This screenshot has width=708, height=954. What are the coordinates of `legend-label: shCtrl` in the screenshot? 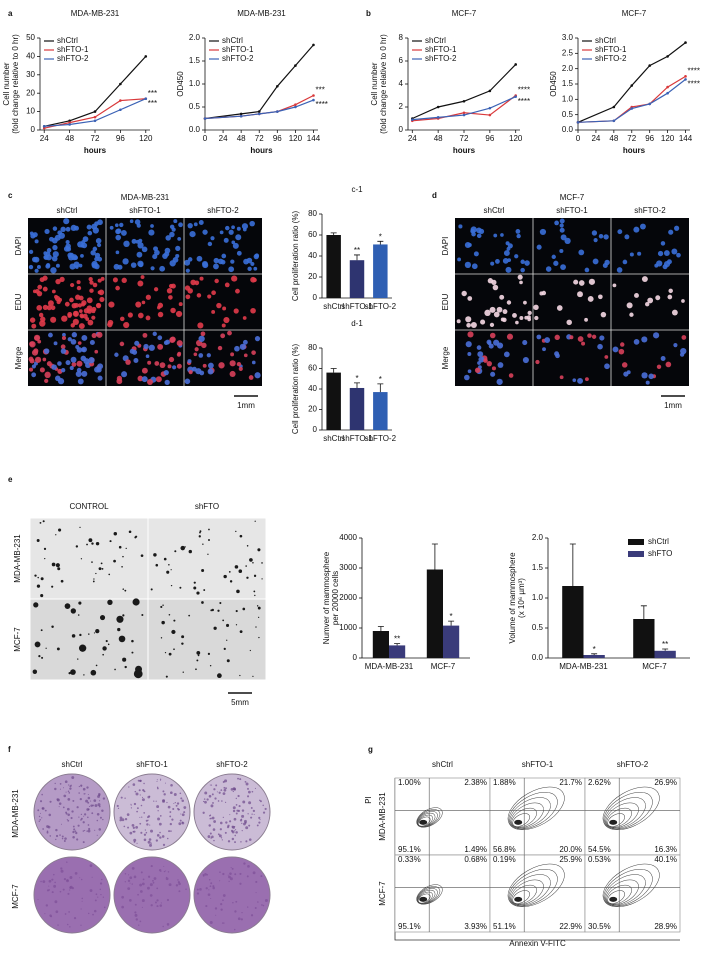 It's located at (232, 40).